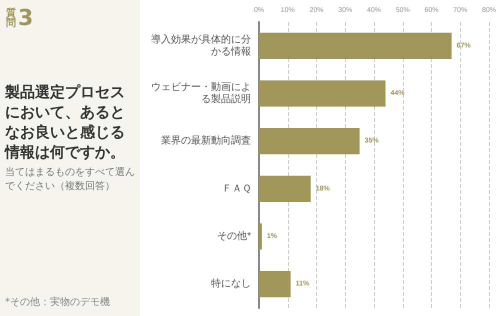 The image size is (504, 316). I want to click on y-tick-label: 業界の最新動向調査, so click(206, 140).